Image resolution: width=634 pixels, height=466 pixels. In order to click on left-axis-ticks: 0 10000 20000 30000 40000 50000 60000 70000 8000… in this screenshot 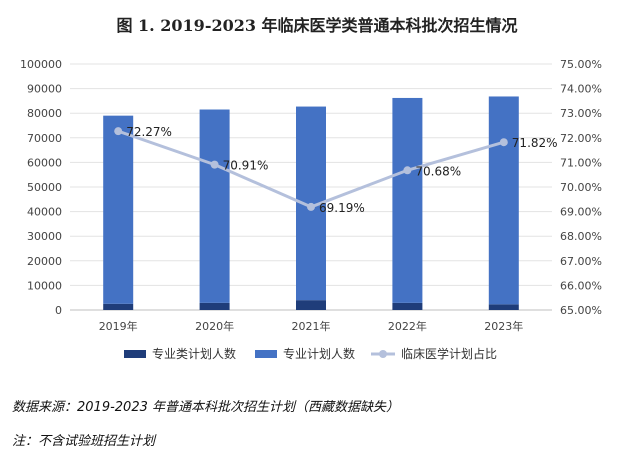, I will do `click(41, 187)`.